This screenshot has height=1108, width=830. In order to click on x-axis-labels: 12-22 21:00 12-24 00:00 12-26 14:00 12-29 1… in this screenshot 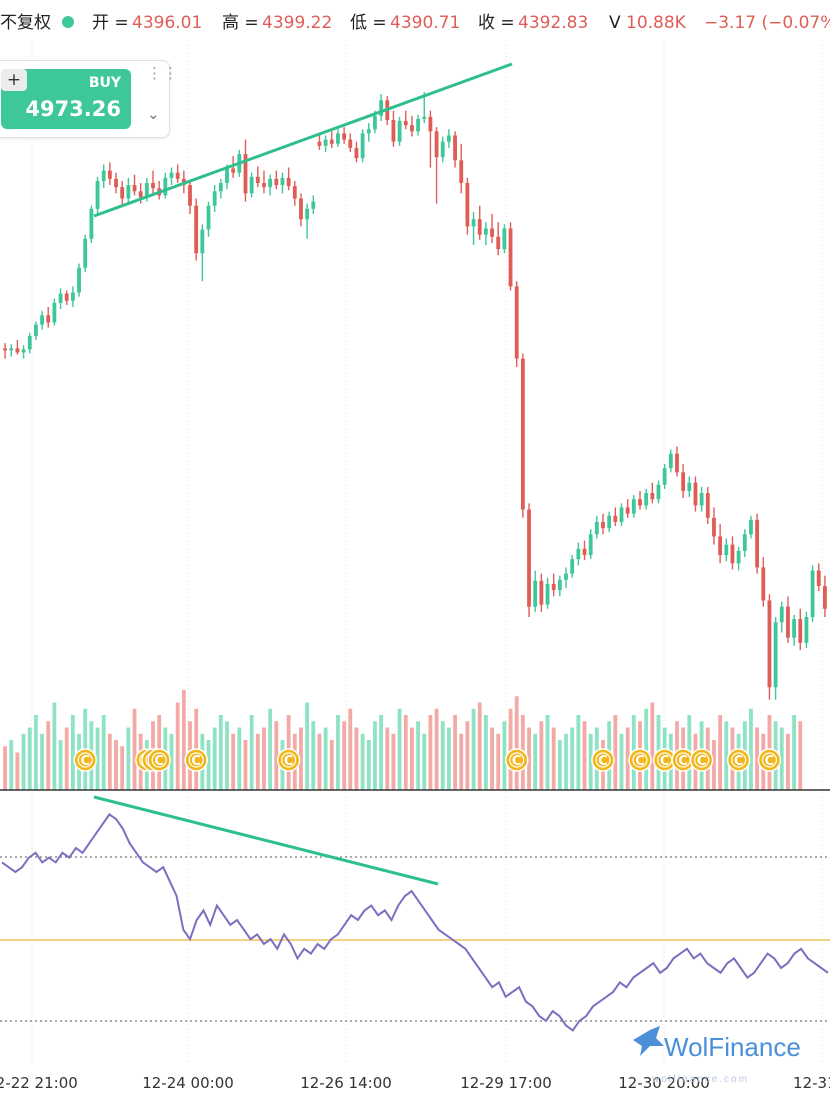, I will do `click(415, 1083)`.